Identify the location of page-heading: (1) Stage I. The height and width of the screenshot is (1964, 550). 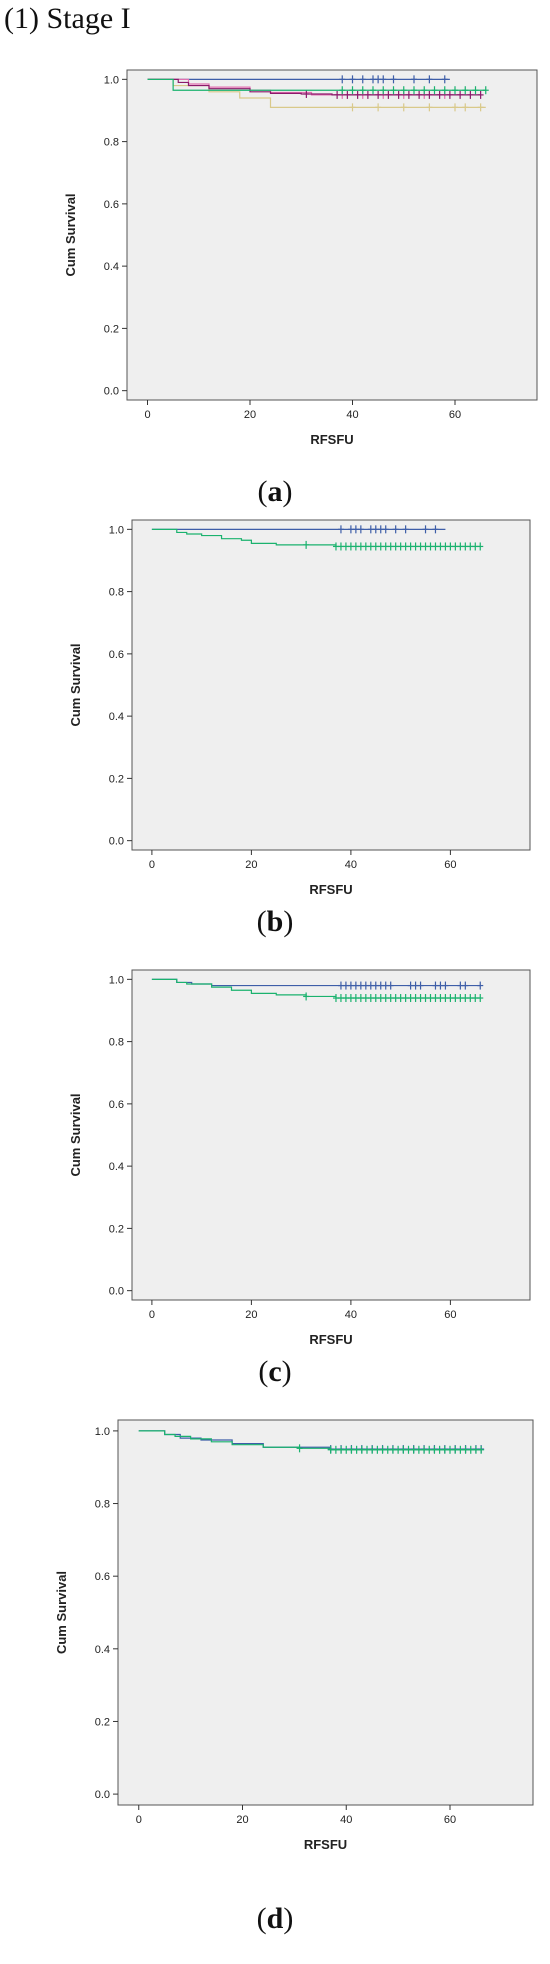
(67, 18).